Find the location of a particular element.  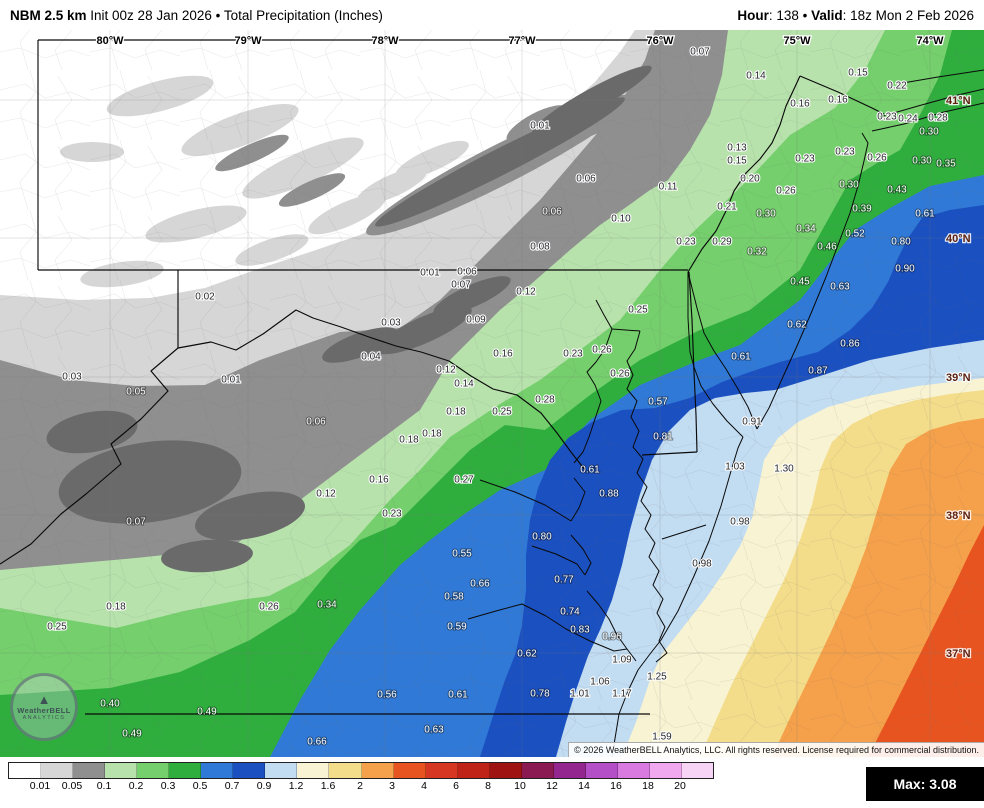

color-scale-tick-label: 6 is located at coordinates (456, 786).